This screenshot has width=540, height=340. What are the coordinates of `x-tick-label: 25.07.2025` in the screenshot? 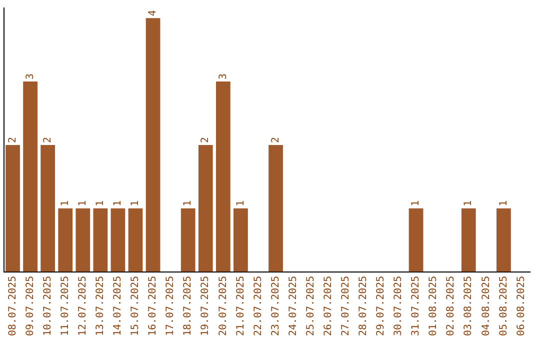 It's located at (310, 306).